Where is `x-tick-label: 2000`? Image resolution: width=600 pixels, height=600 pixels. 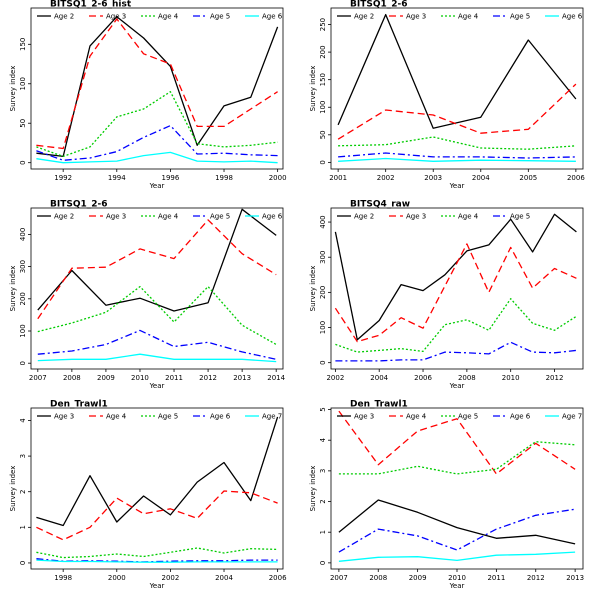 x-tick-label: 2000 is located at coordinates (117, 578).